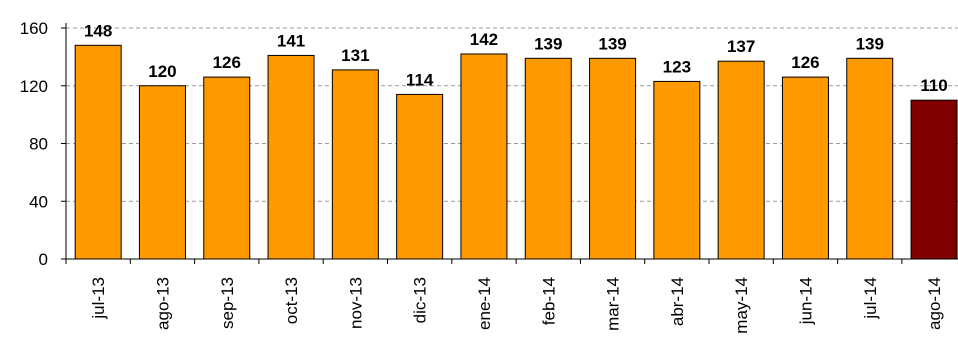 The image size is (958, 347). Describe the element at coordinates (98, 30) in the screenshot. I see `data-label-jul-13: 148` at that location.